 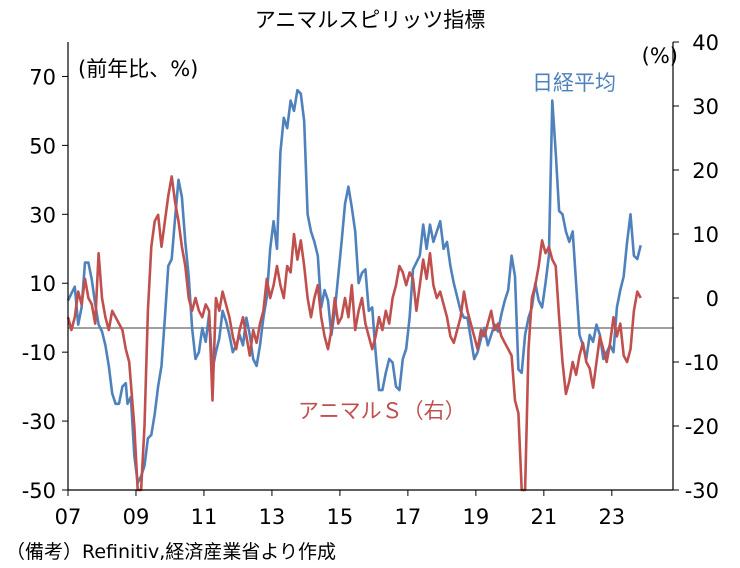 What do you see at coordinates (39, 353) in the screenshot?
I see `left-tick-label: -10` at bounding box center [39, 353].